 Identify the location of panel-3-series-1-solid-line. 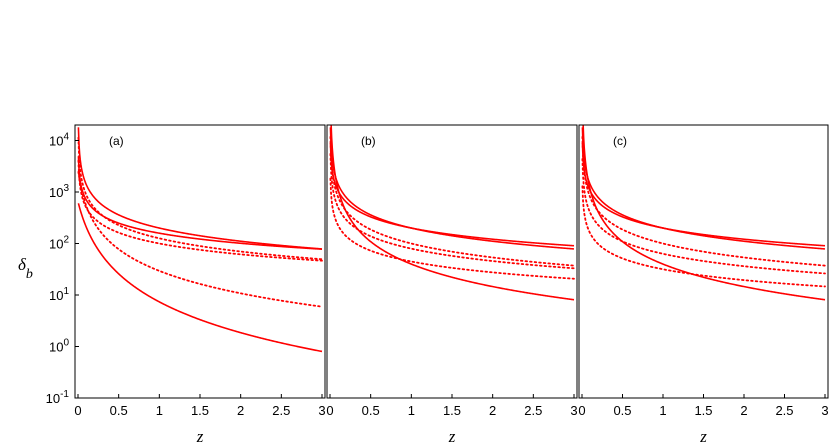
(704, 213).